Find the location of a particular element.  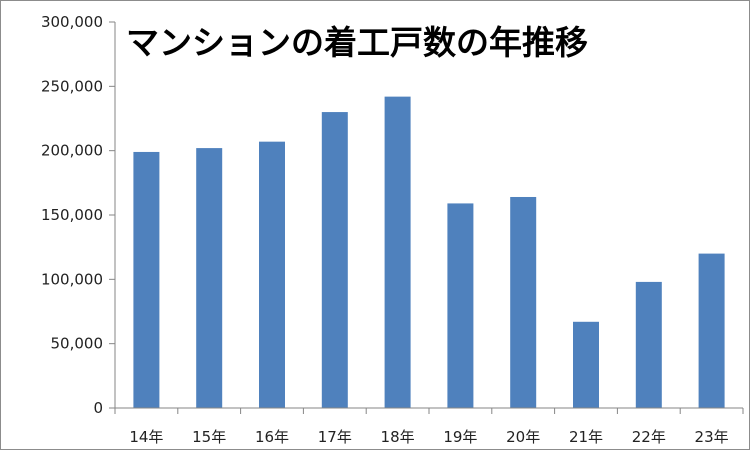

y-tick-label: 150,000 is located at coordinates (72, 215).